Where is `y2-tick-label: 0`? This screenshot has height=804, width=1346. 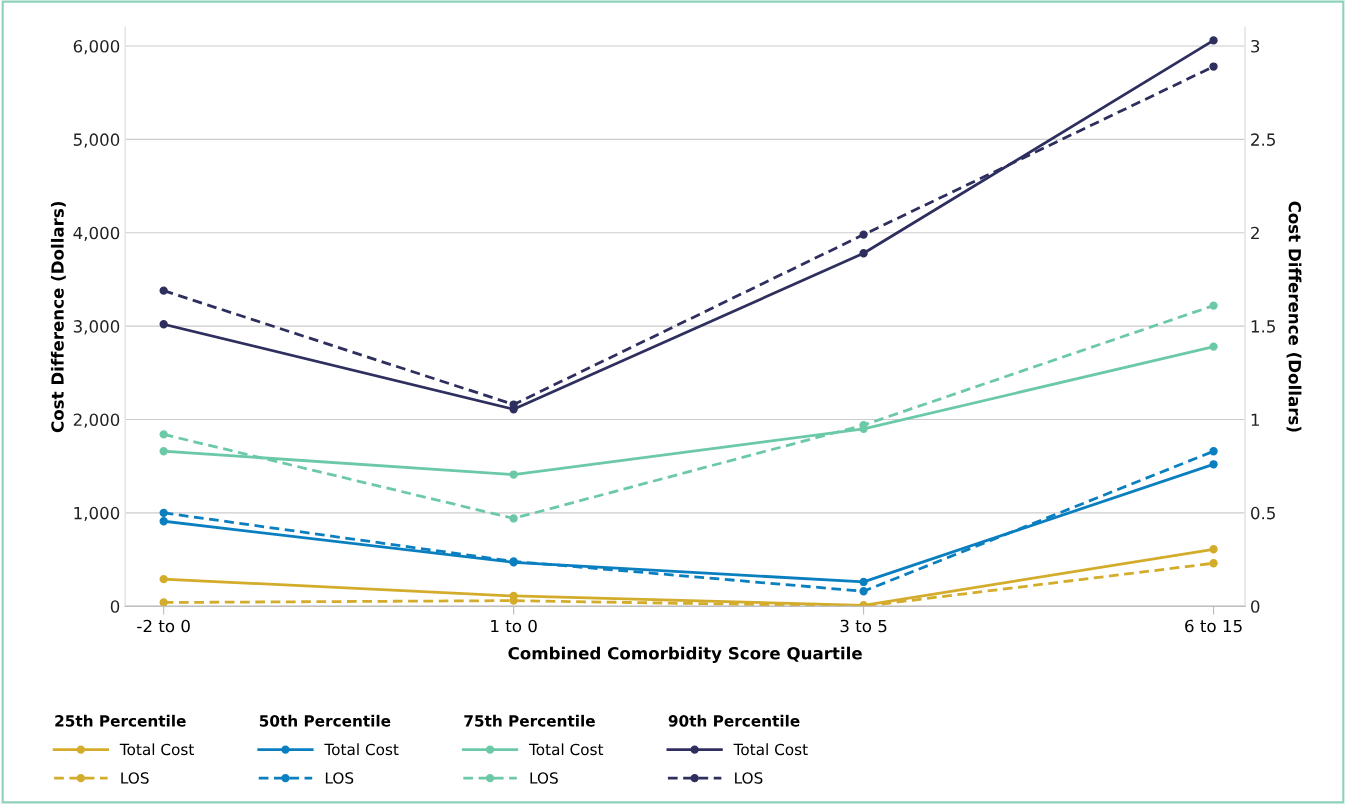 y2-tick-label: 0 is located at coordinates (1255, 606).